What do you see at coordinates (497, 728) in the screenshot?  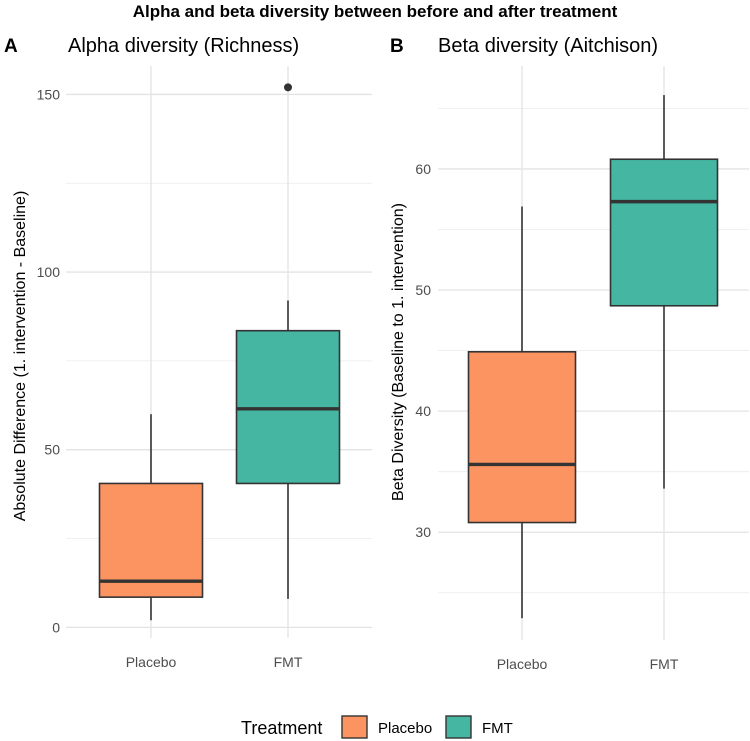 I see `legend-label-fmt: FMT` at bounding box center [497, 728].